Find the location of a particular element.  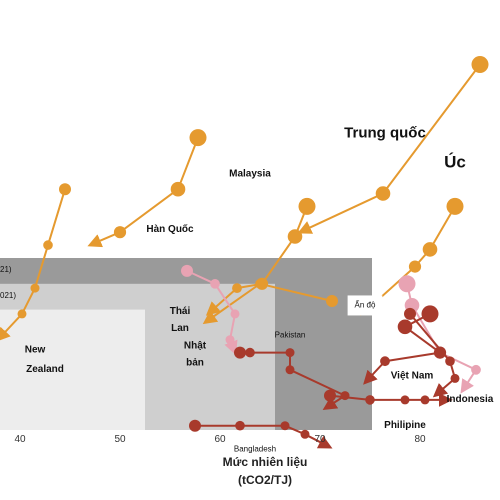

label-trung-quoc: Trung quốc is located at coordinates (385, 133).